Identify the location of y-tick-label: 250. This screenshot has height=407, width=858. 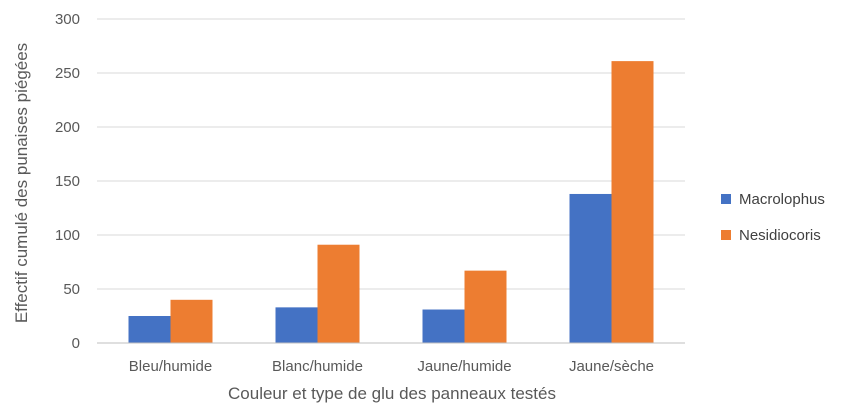
(67, 73).